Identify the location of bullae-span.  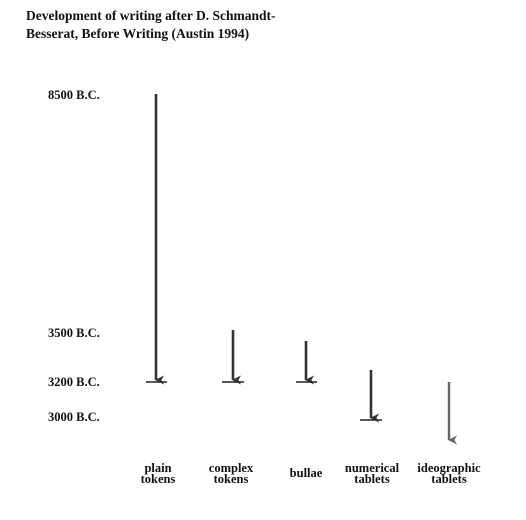
(306, 363).